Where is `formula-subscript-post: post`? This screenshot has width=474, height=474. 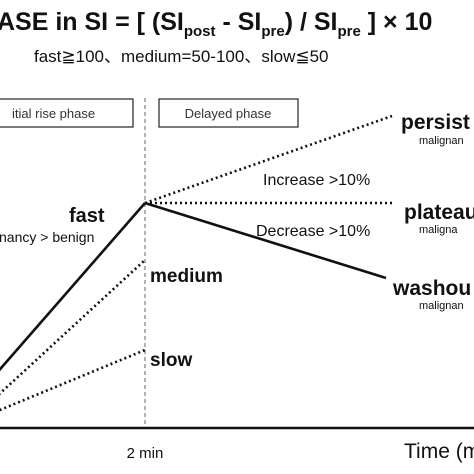
formula-subscript-post: post is located at coordinates (200, 31).